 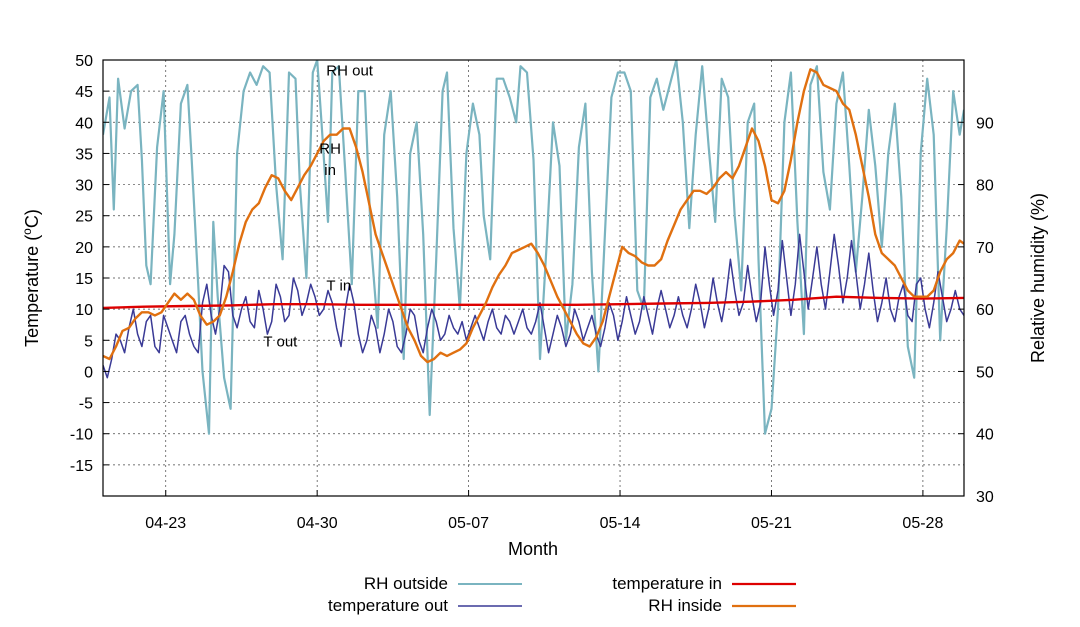 What do you see at coordinates (350, 71) in the screenshot?
I see `annotation-label: RH out` at bounding box center [350, 71].